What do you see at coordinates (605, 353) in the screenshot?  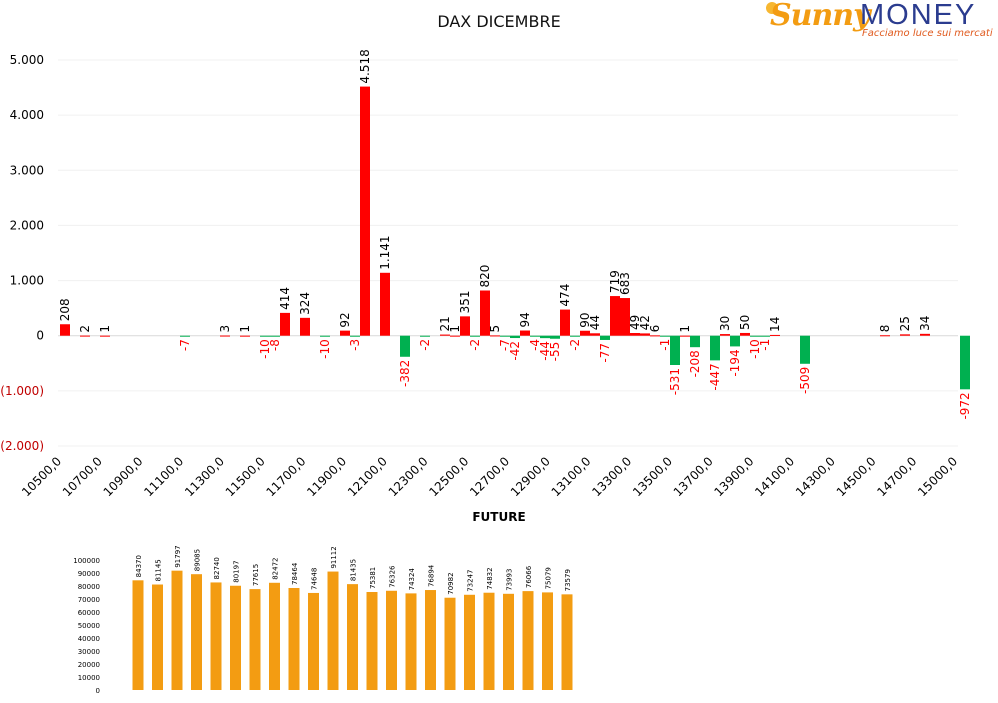 I see `data-label: -77` at bounding box center [605, 353].